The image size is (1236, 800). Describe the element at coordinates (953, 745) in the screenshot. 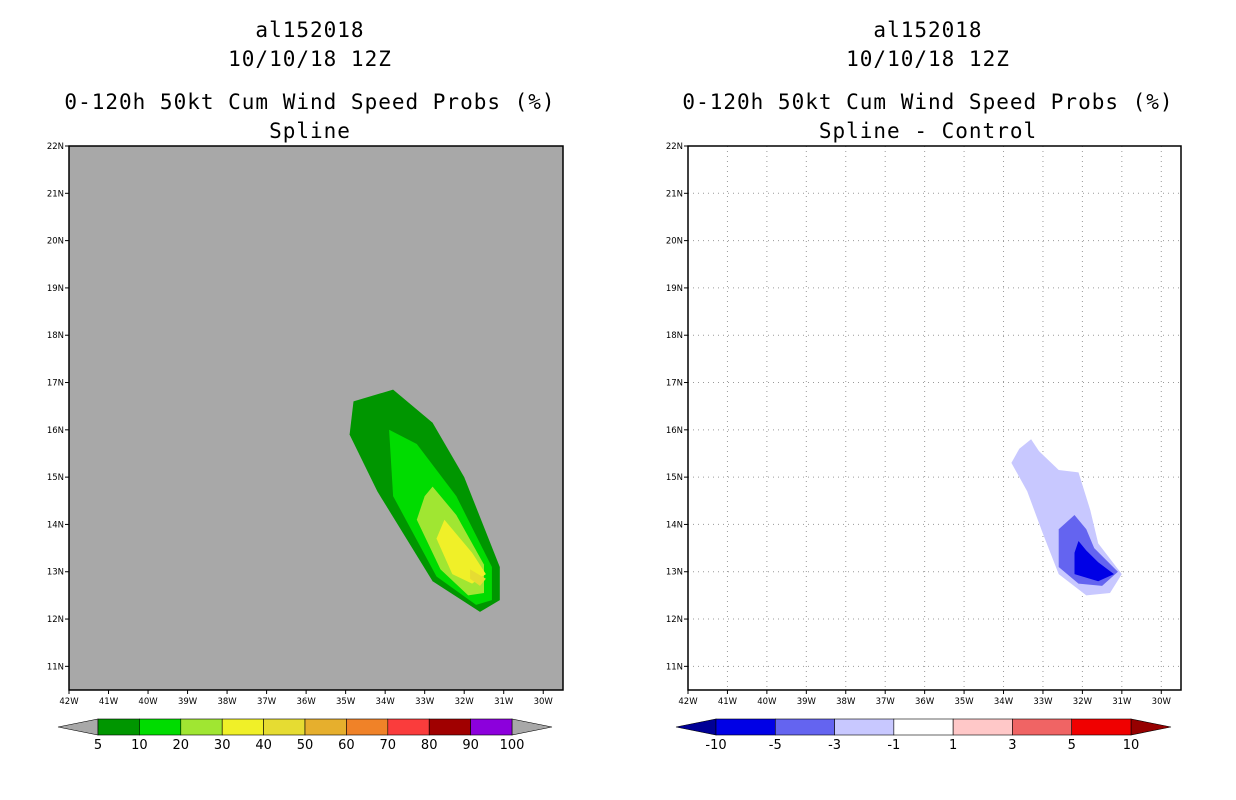

I see `colorbar-label: 1` at that location.